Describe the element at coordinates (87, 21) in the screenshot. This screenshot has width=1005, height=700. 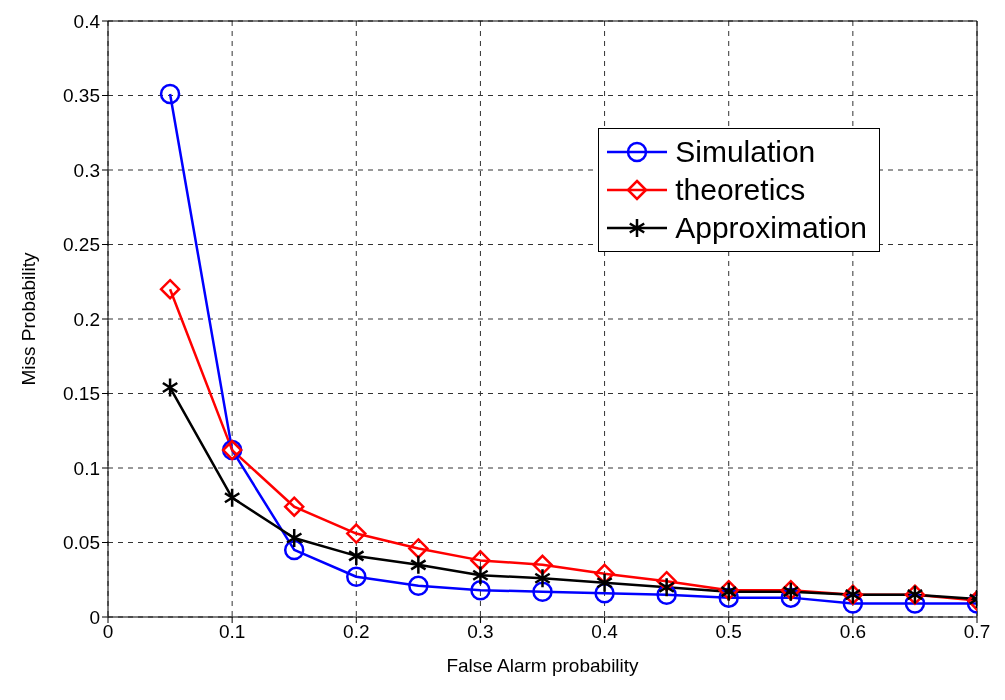
I see `y-tick-label: 0.4` at that location.